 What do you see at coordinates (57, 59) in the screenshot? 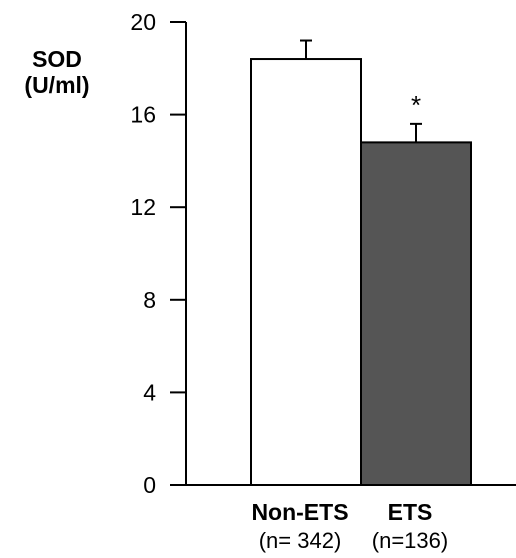
I see `y-axis-label-line-1: SOD` at bounding box center [57, 59].